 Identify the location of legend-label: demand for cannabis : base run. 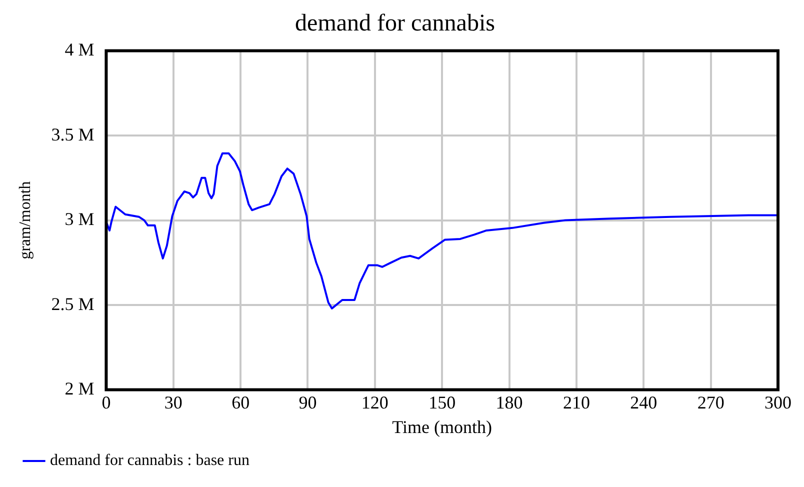
(150, 461).